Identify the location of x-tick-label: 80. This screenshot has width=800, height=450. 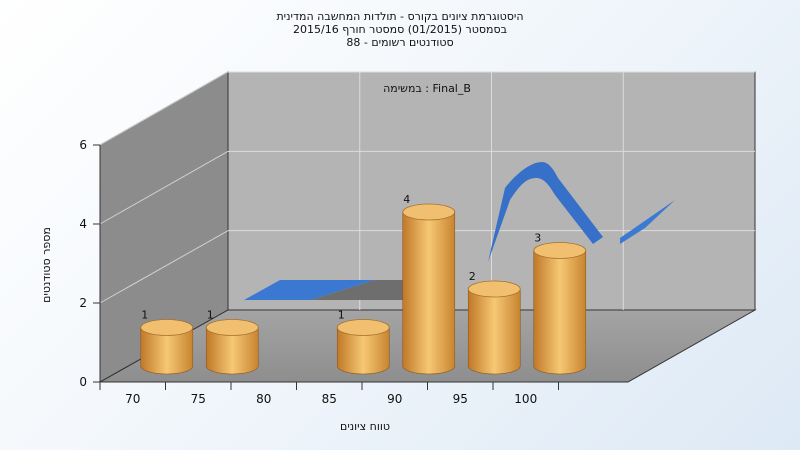
(263, 399).